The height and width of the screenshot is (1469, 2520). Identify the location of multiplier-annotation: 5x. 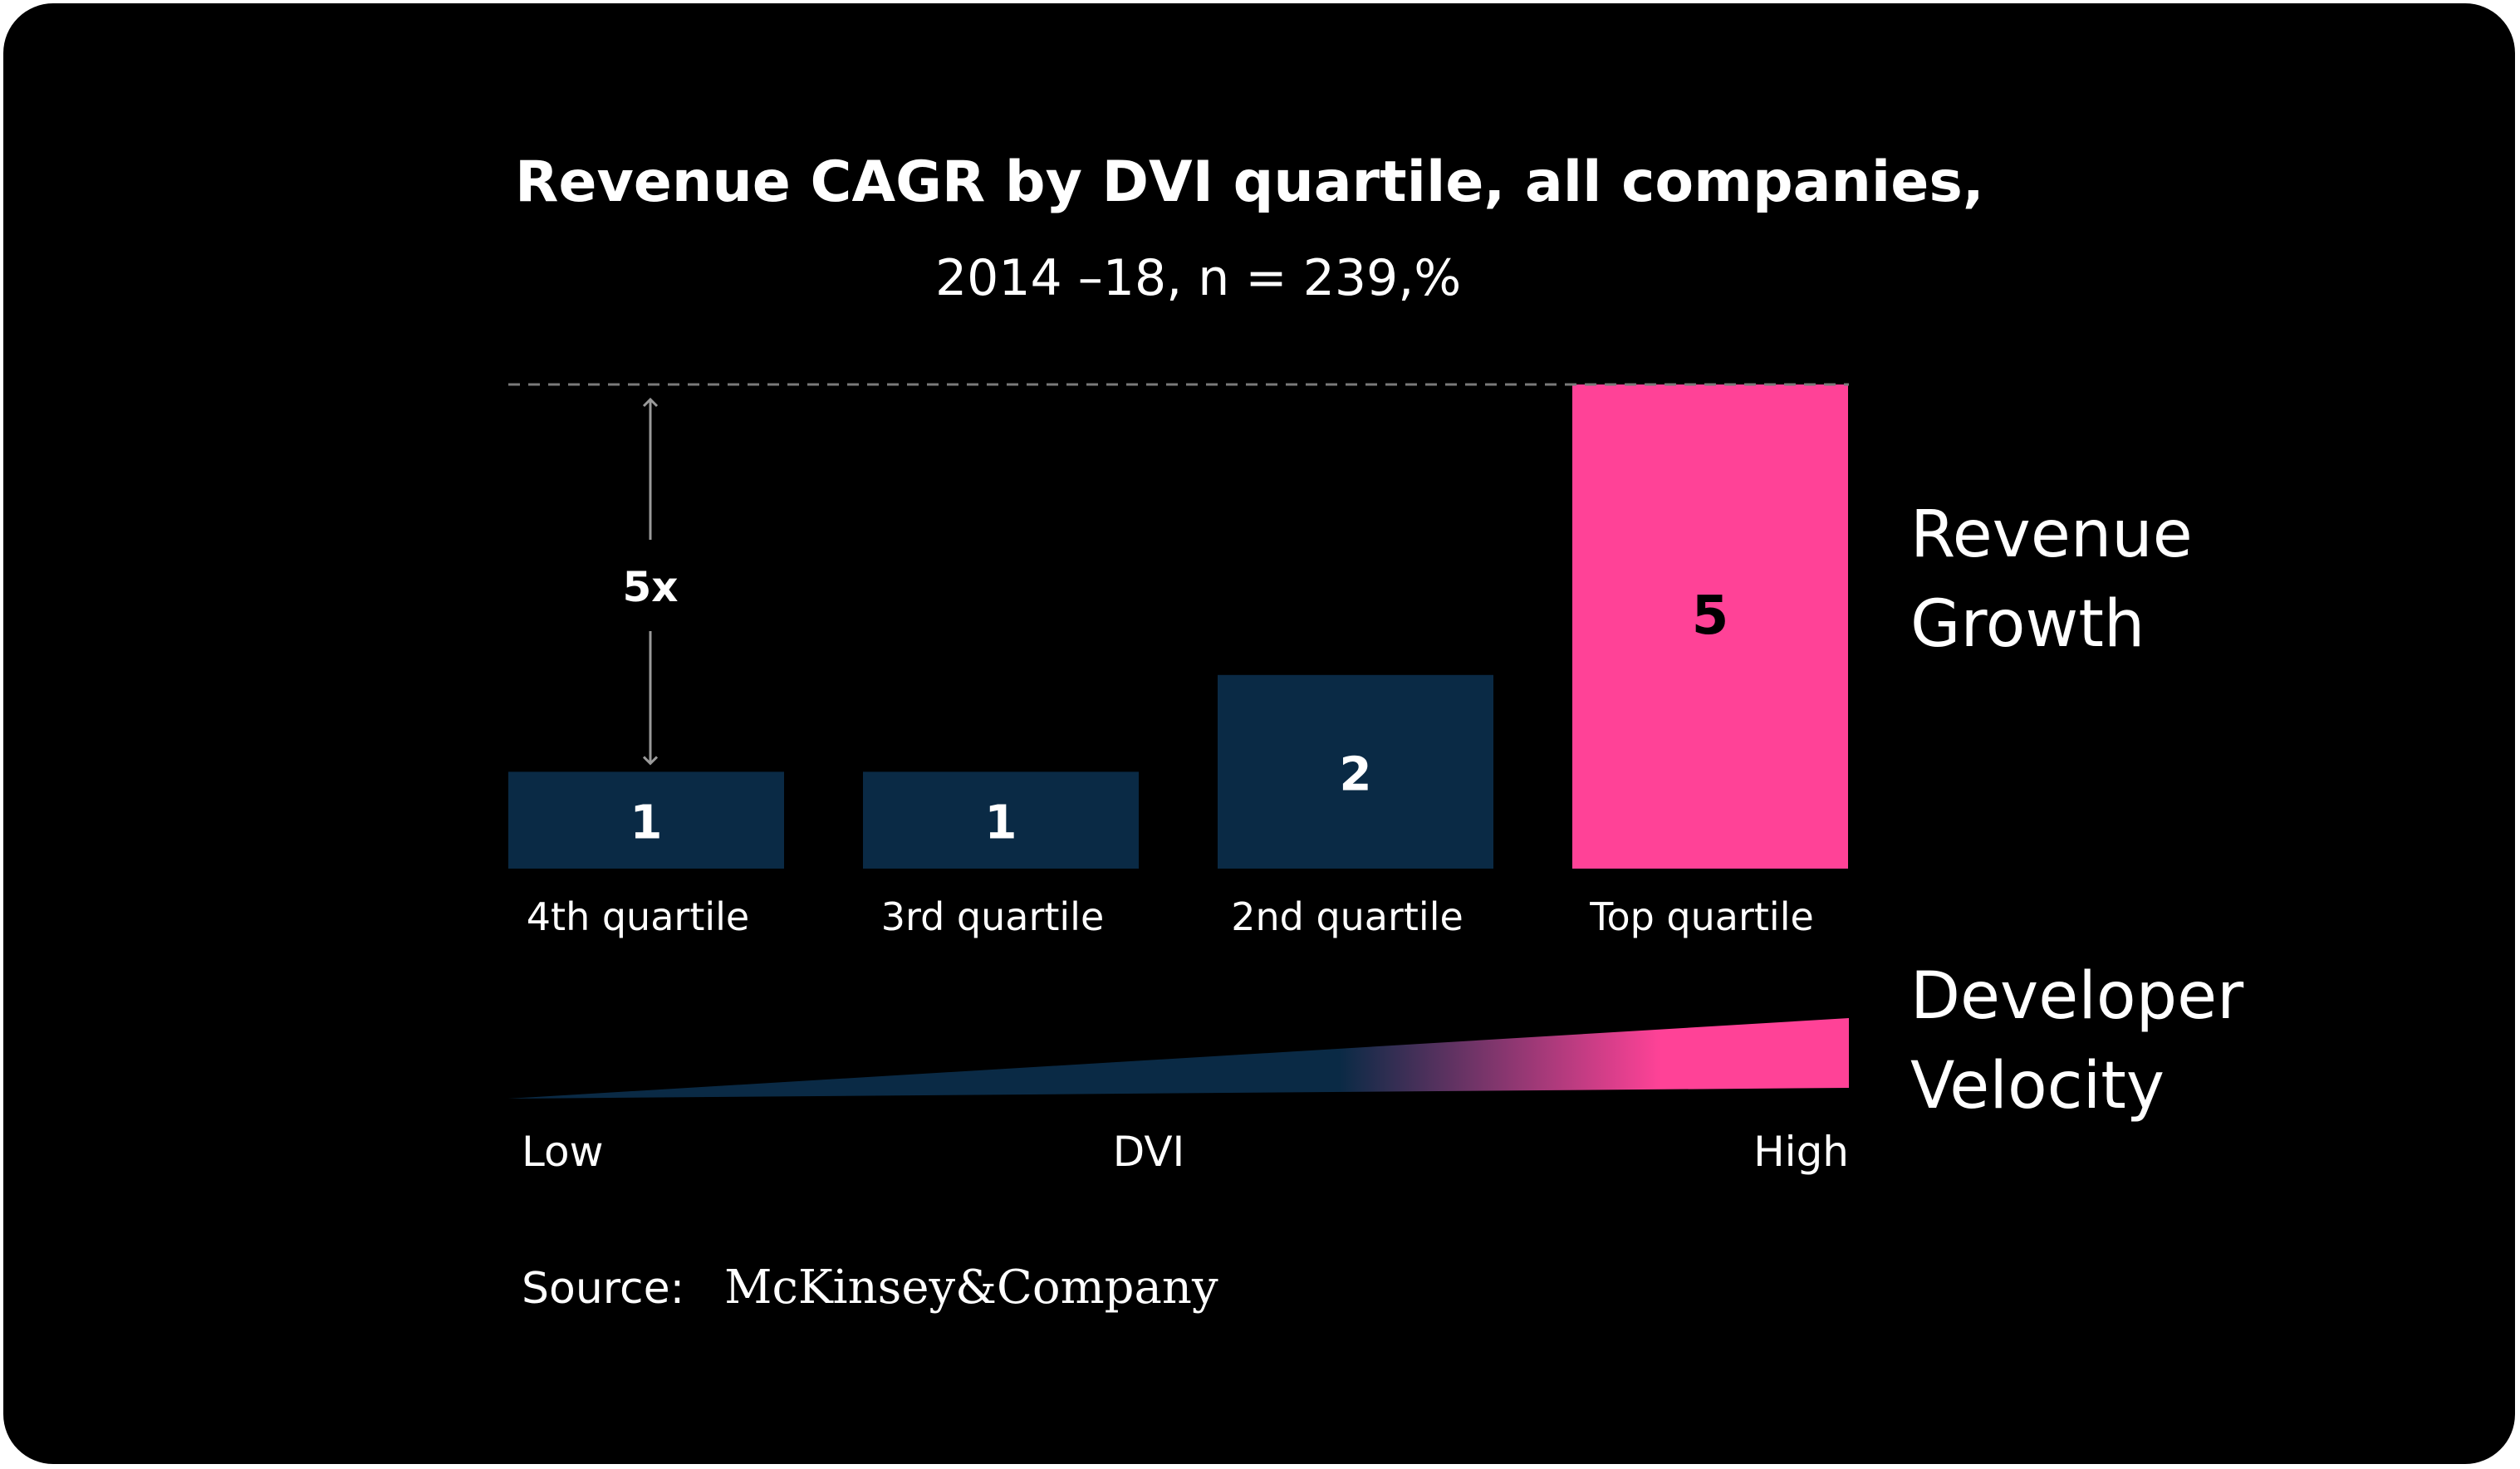
(650, 587).